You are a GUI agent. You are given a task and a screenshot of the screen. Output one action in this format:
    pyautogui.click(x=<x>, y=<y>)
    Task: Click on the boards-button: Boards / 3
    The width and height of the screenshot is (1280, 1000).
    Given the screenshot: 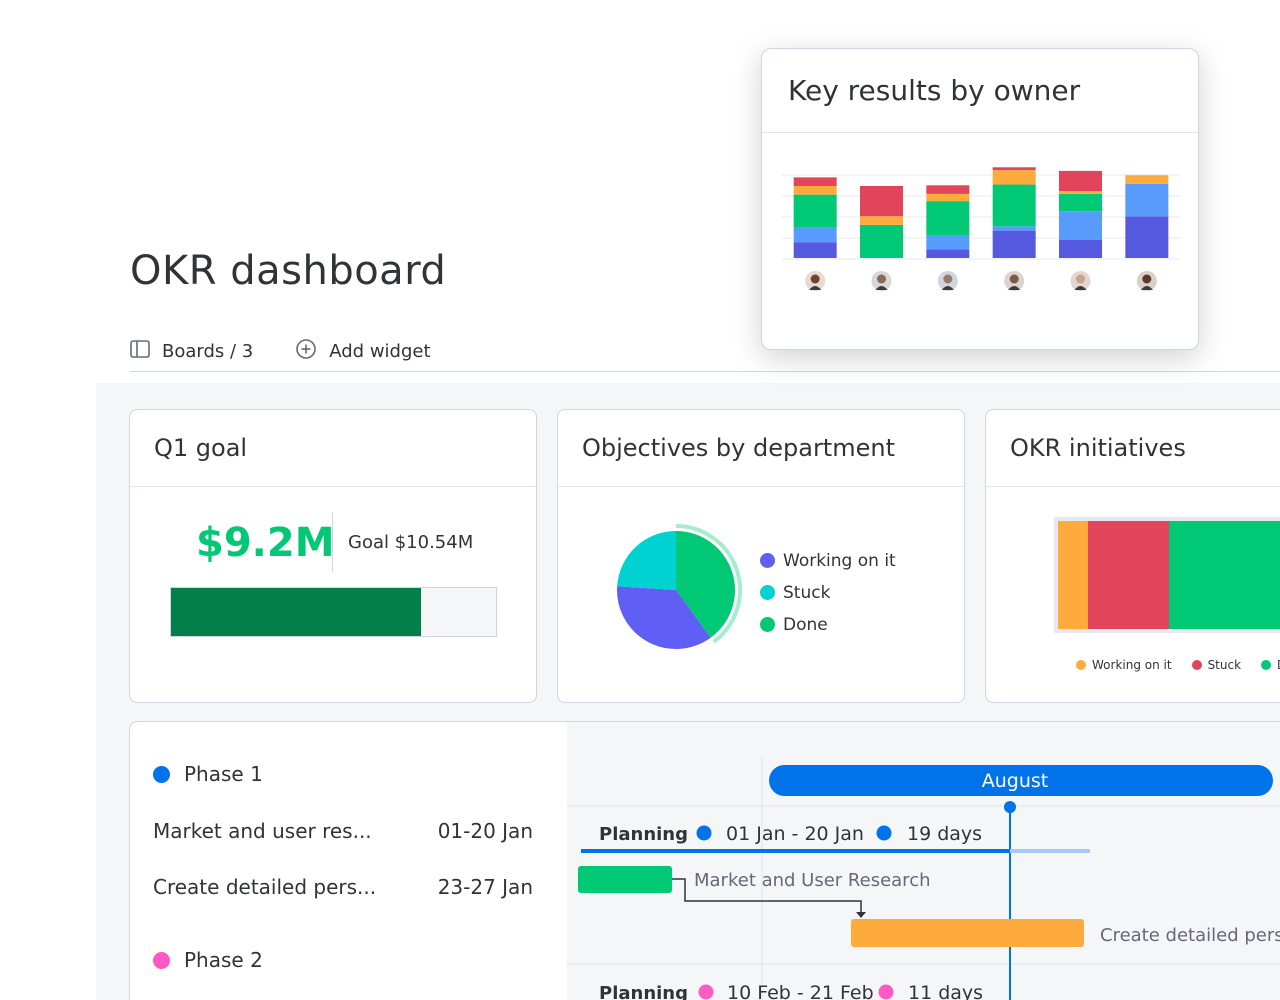 What is the action you would take?
    pyautogui.click(x=191, y=351)
    